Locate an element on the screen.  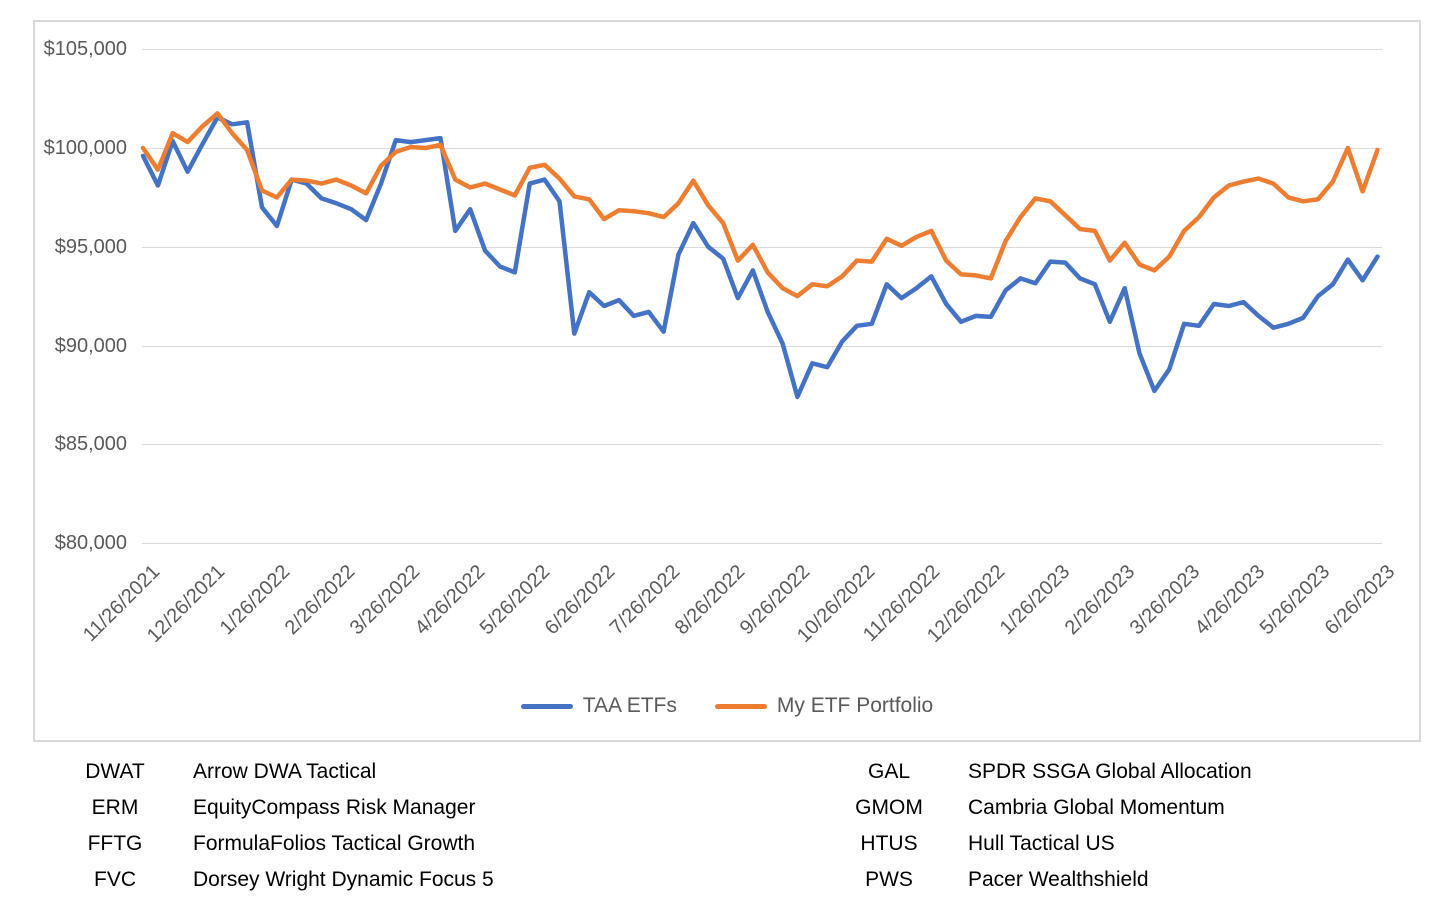
ticker-symbol: GAL is located at coordinates (889, 771).